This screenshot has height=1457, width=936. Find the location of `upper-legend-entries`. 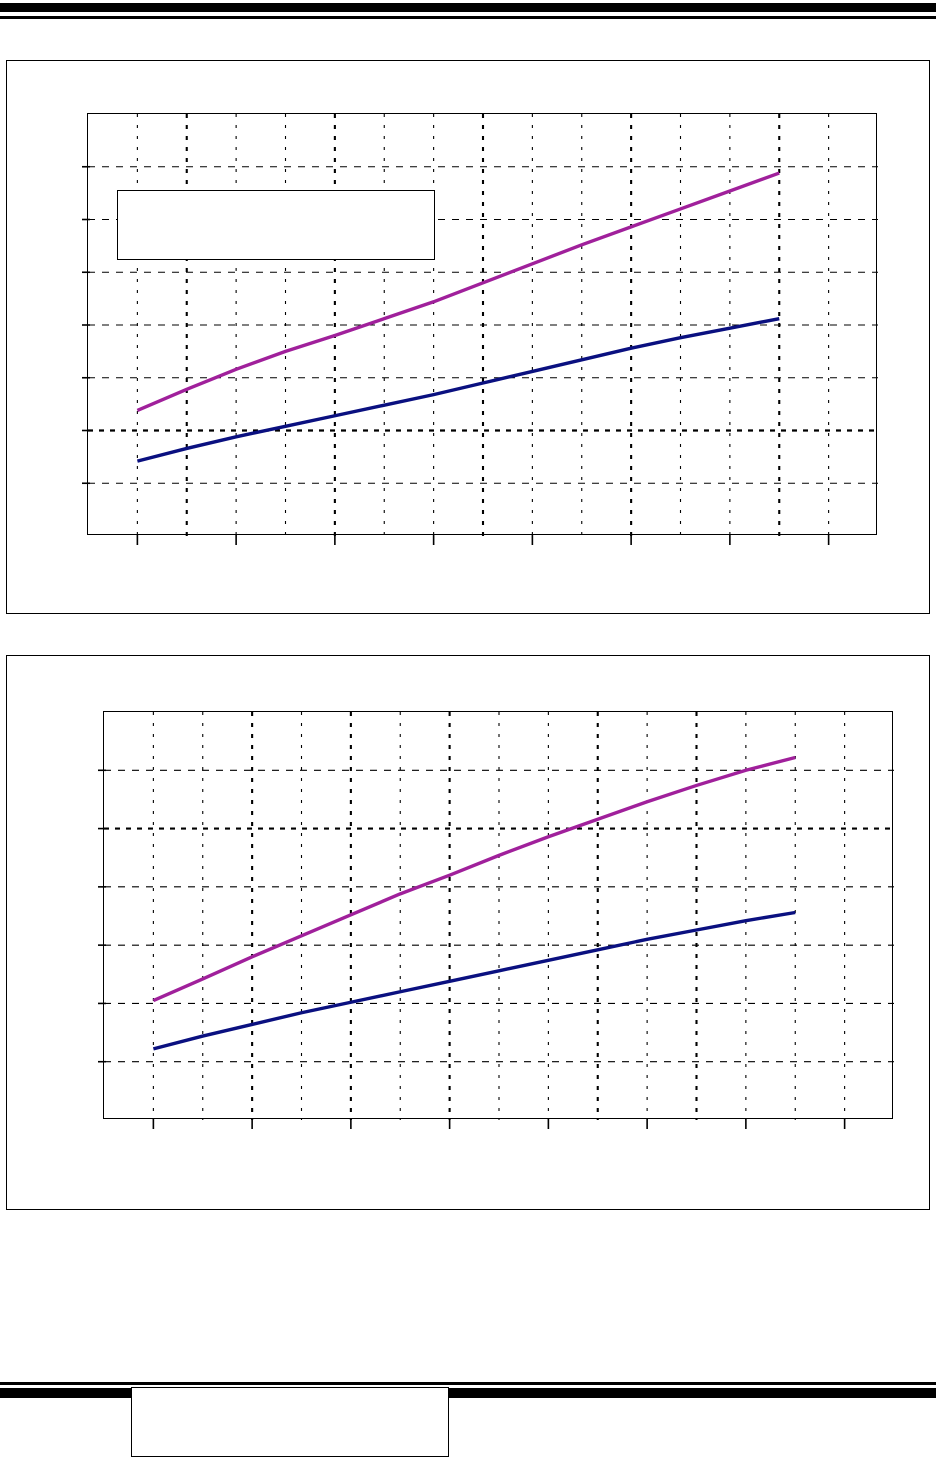

upper-legend-entries is located at coordinates (276, 225).